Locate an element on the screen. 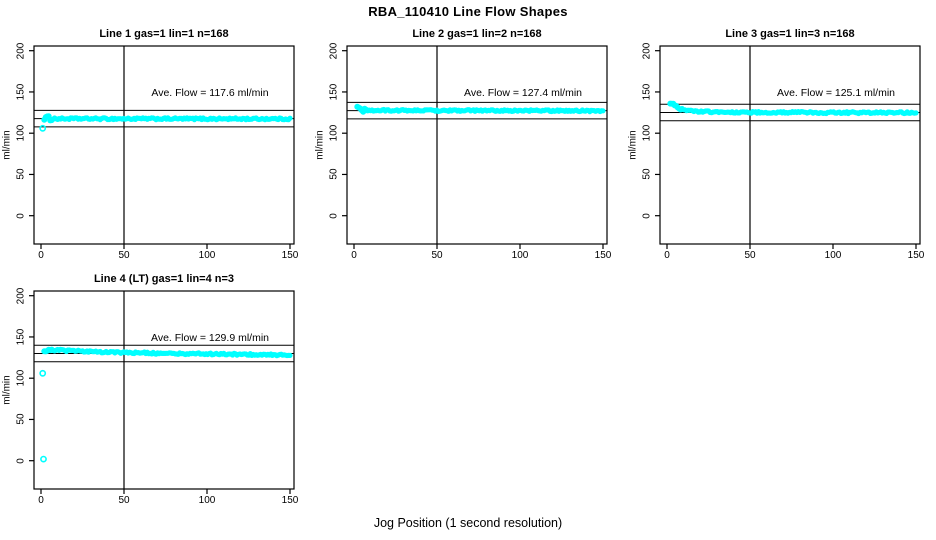 The width and height of the screenshot is (936, 540). ave-flow-annotation: Ave. Flow = 117.6 ml/min is located at coordinates (210, 93).